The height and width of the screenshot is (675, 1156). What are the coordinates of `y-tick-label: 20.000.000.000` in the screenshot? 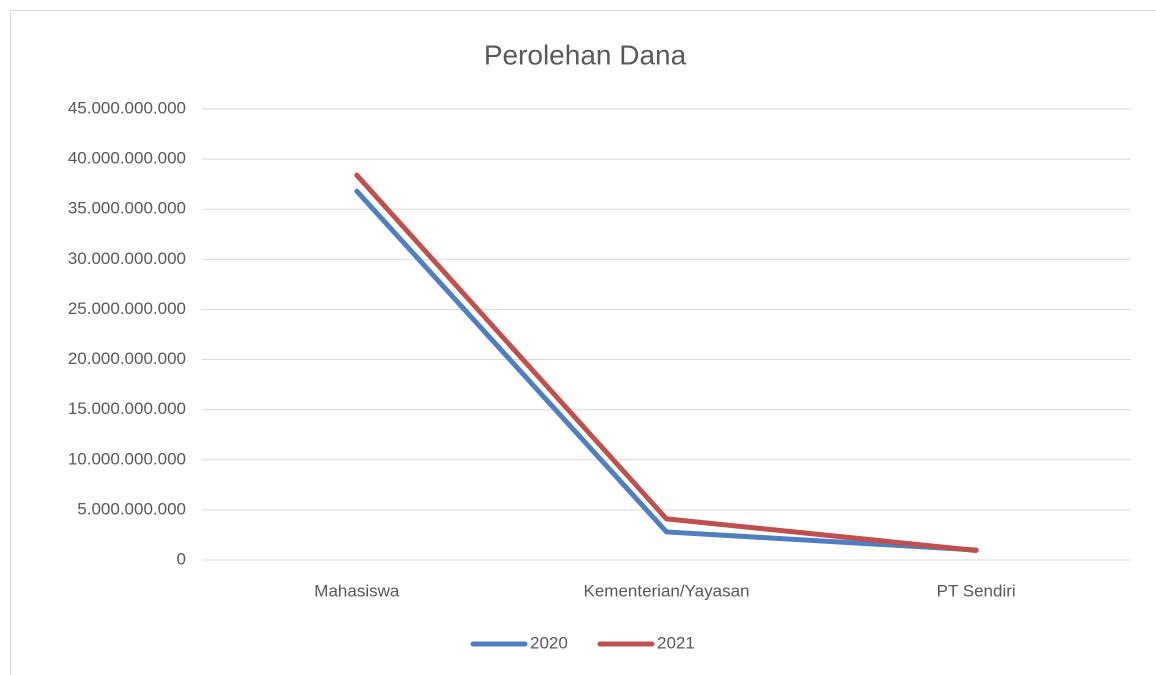 It's located at (127, 358).